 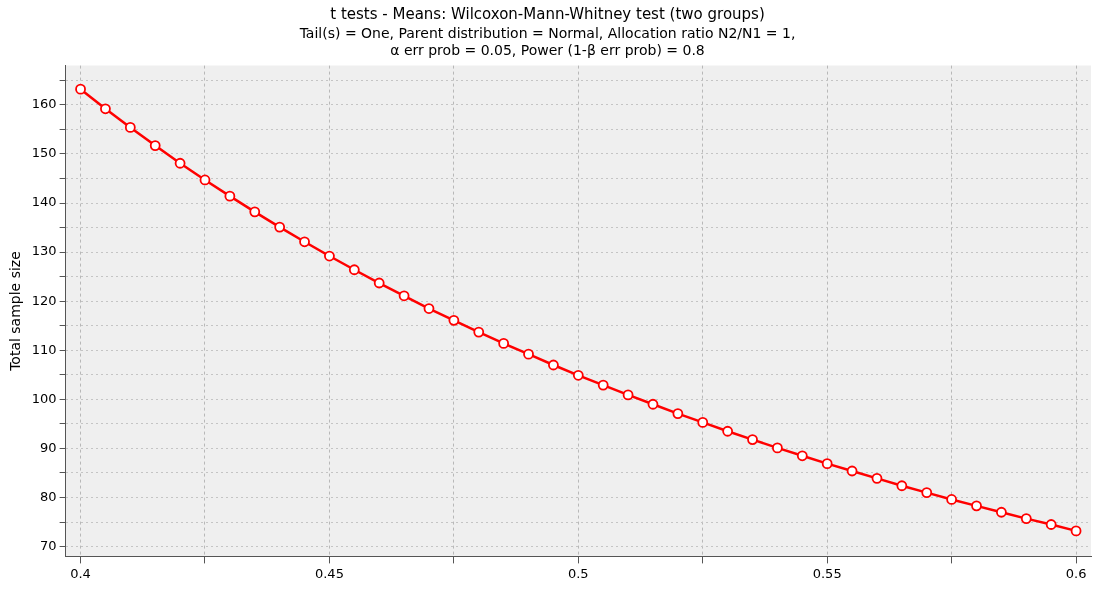 What do you see at coordinates (547, 41) in the screenshot?
I see `chart-subtitle: Tail(s) = One, Parent distribution = Normal, Allocation ratio N2/N1 = 1, α err prob = 0.05, Power (1-β err prob) = 0.8` at bounding box center [547, 41].